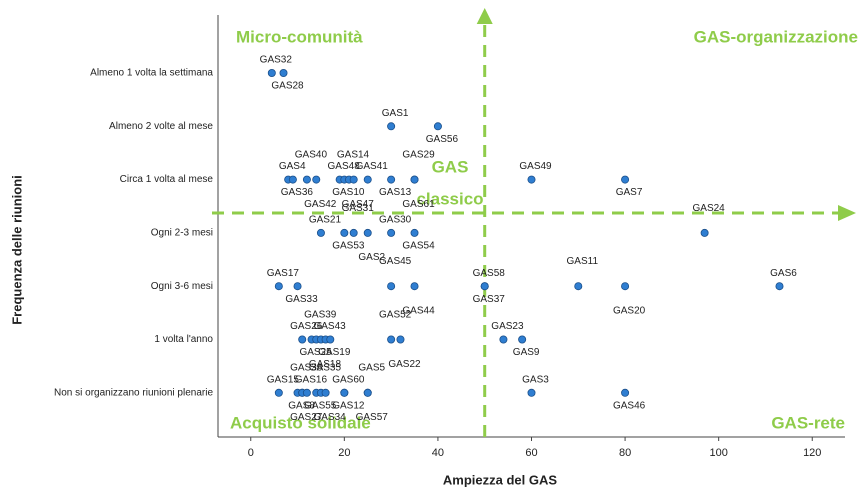 The width and height of the screenshot is (866, 489). What do you see at coordinates (535, 379) in the screenshot?
I see `point-label: GAS3` at bounding box center [535, 379].